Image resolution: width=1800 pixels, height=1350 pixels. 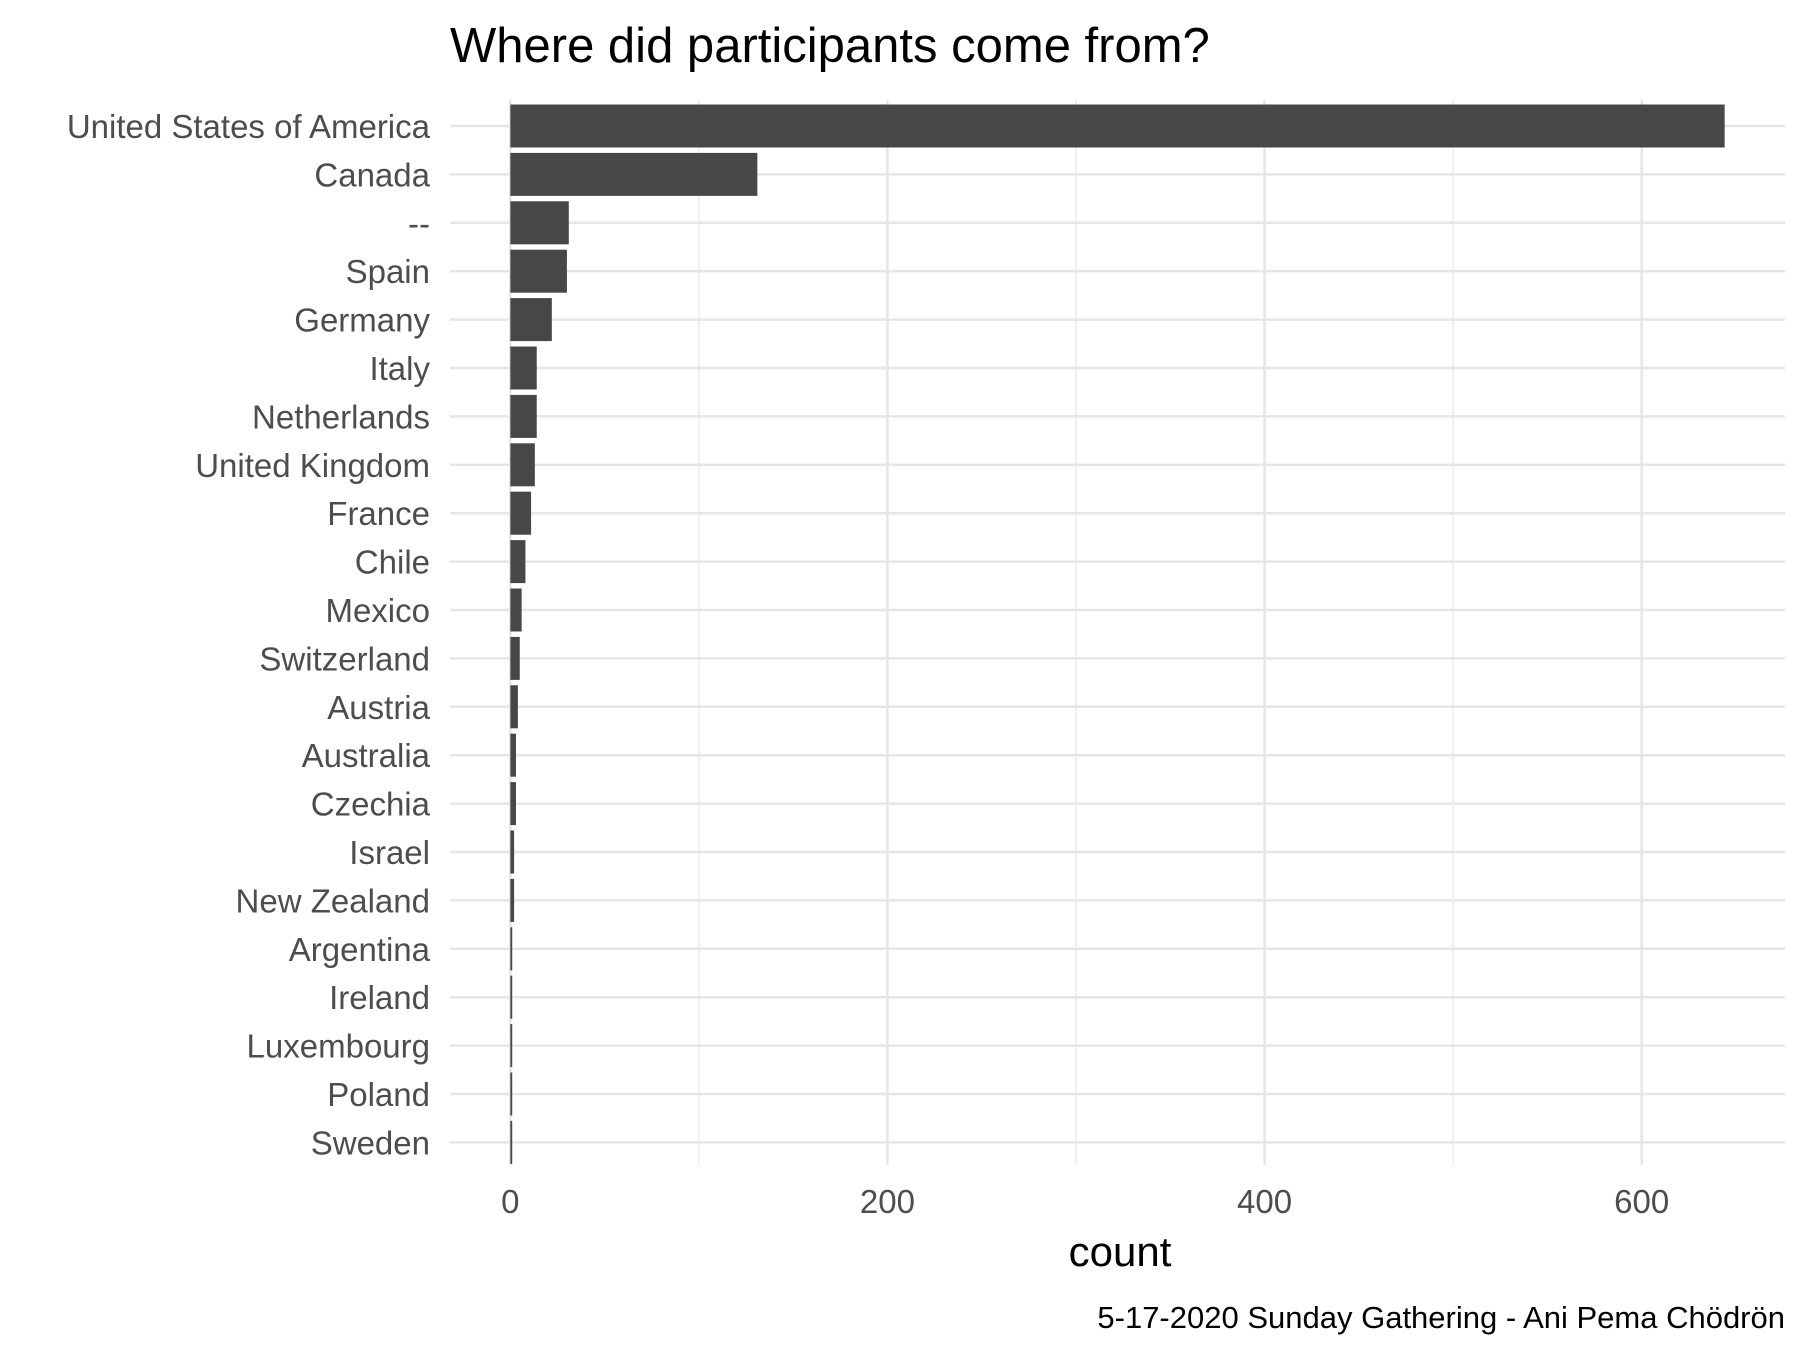 I want to click on category-label: Italy, so click(x=399, y=368).